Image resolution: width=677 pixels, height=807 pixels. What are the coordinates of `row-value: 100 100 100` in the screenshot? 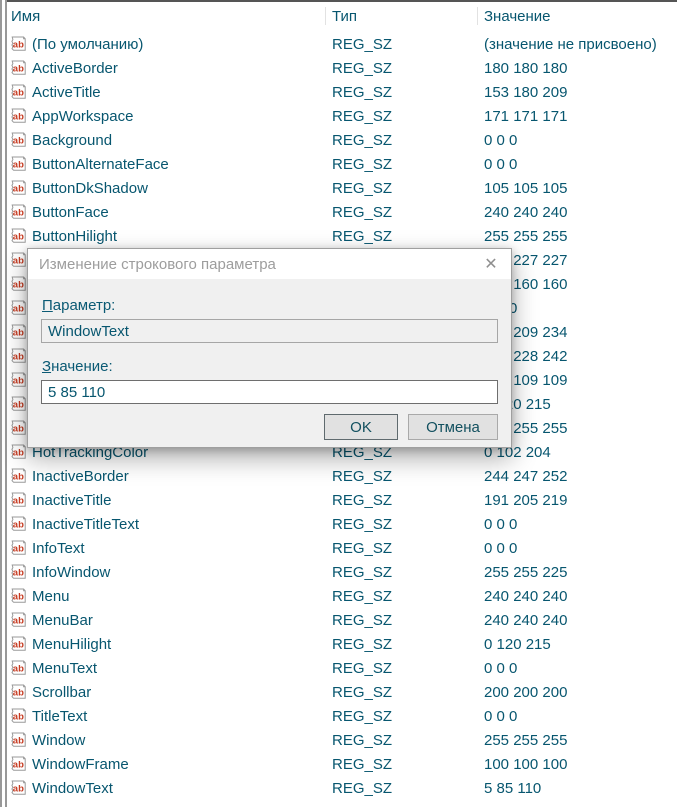 It's located at (526, 764).